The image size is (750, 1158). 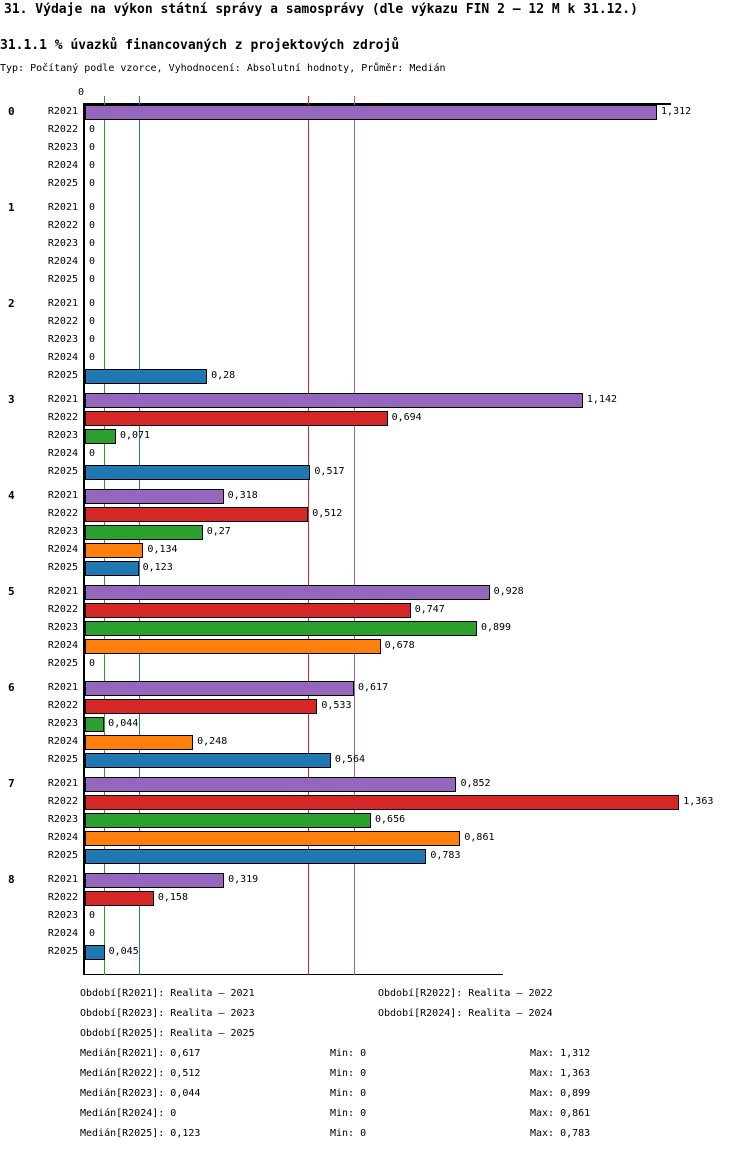 What do you see at coordinates (475, 783) in the screenshot?
I see `bar-value-label: 0,852` at bounding box center [475, 783].